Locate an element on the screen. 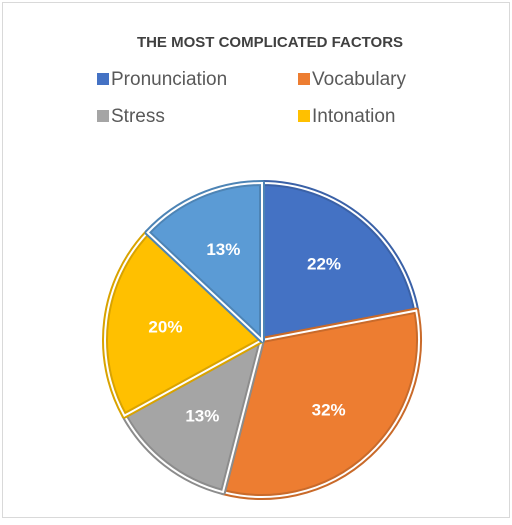 The height and width of the screenshot is (525, 512). legend-label: Intonation is located at coordinates (353, 116).